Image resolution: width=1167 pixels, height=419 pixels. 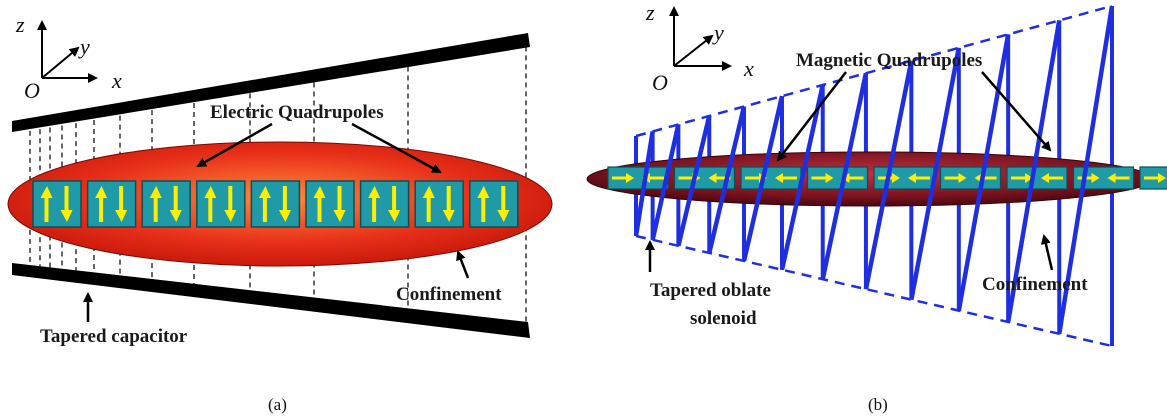 What do you see at coordinates (297, 112) in the screenshot?
I see `label-electric-quadrupoles: Electric Quadrupoles` at bounding box center [297, 112].